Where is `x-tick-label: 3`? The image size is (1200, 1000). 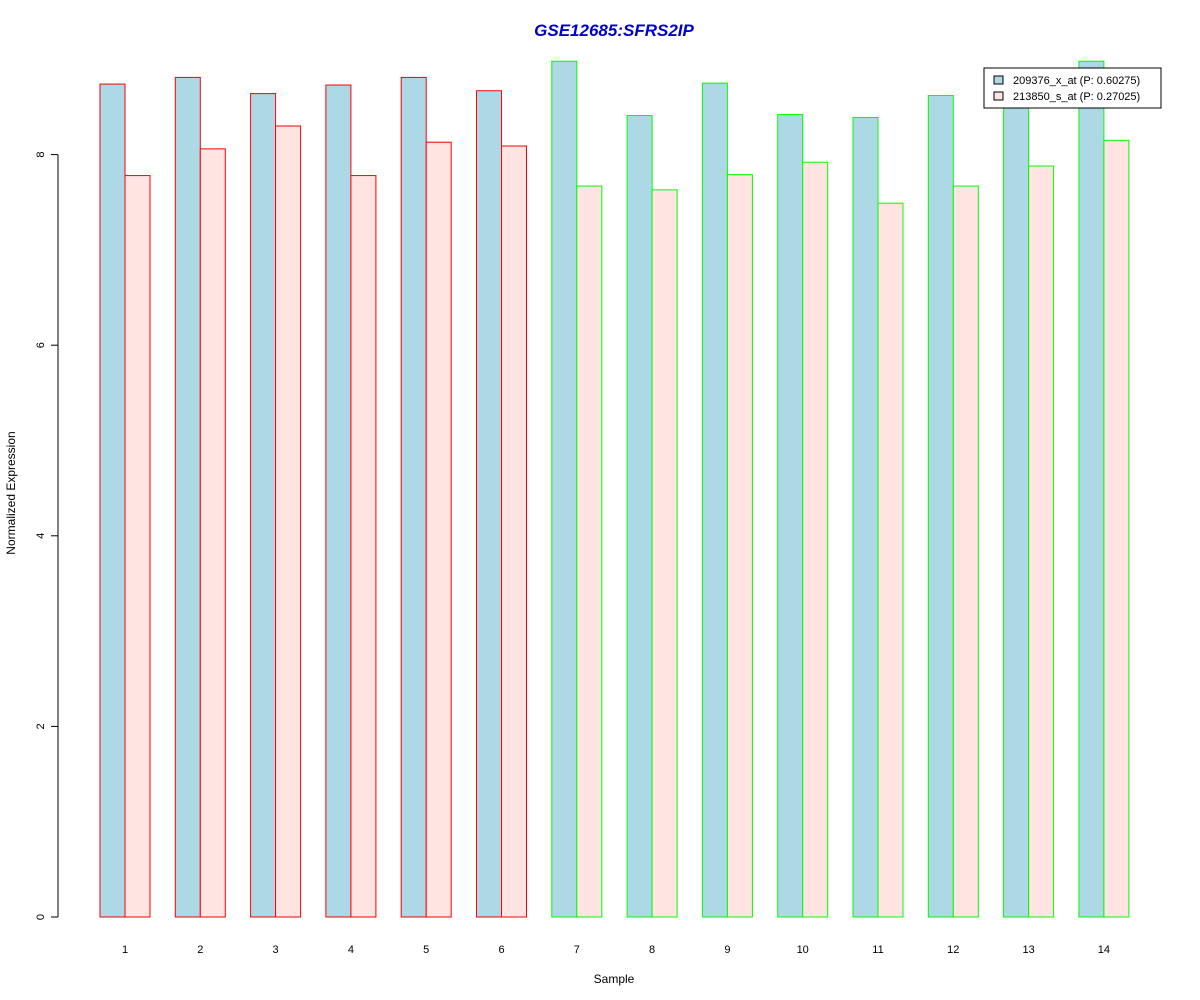 x-tick-label: 3 is located at coordinates (276, 950).